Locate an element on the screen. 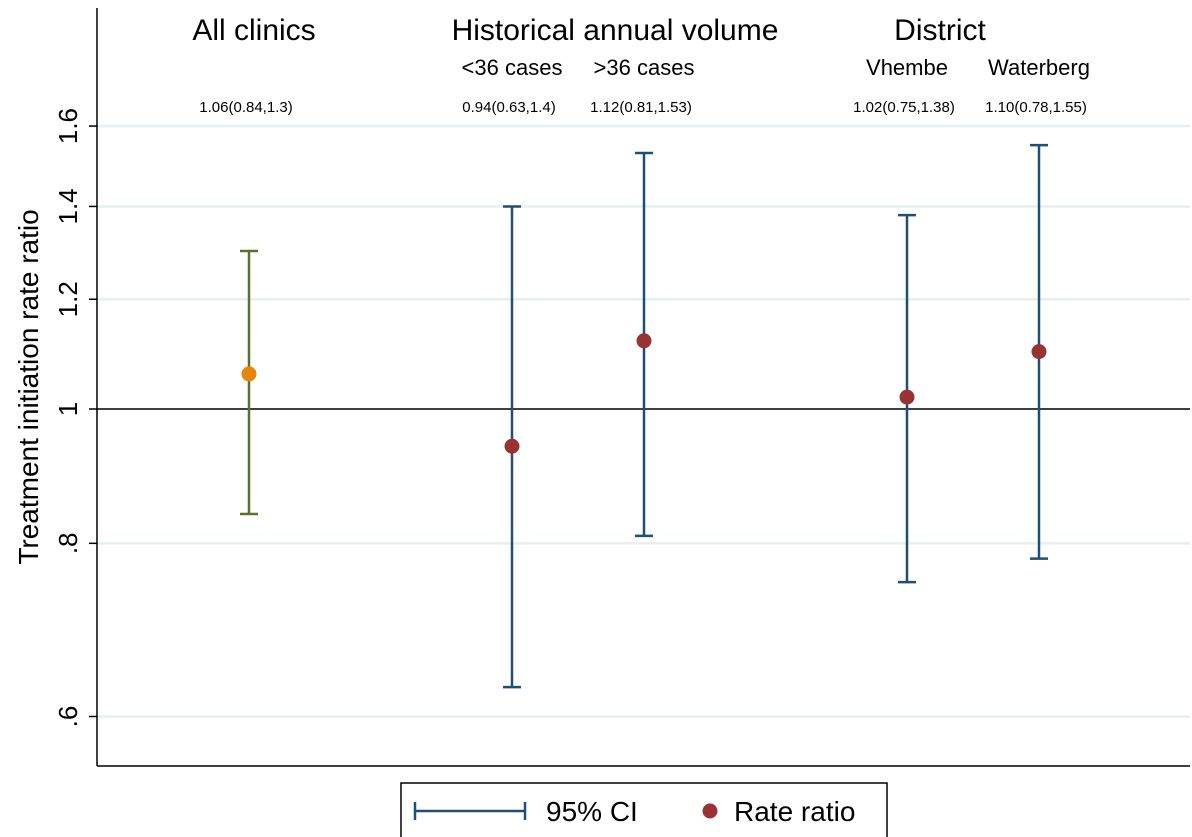  subgroup-label: <36 cases is located at coordinates (512, 67).